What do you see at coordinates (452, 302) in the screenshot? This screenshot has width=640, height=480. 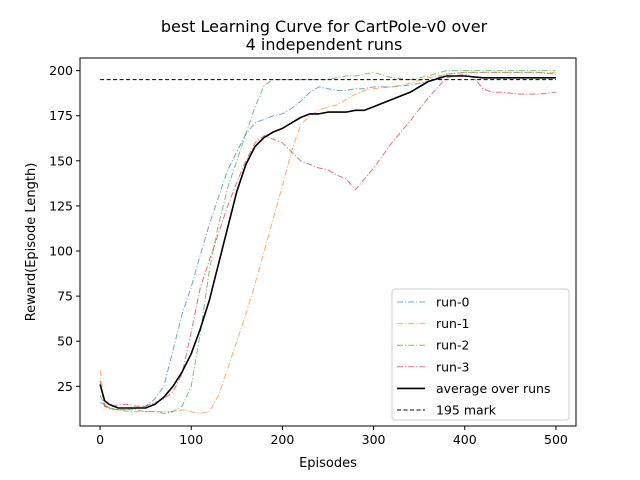 I see `legend-label-run-0: run-0` at bounding box center [452, 302].